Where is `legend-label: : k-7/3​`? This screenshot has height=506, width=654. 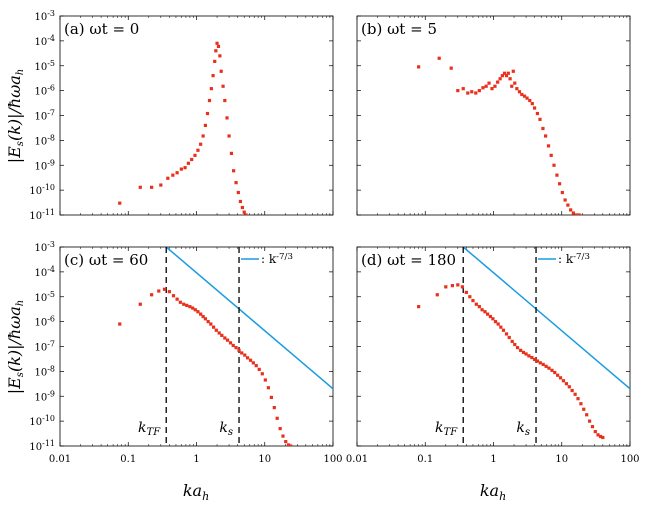 legend-label: : k-7/3​ is located at coordinates (574, 259).